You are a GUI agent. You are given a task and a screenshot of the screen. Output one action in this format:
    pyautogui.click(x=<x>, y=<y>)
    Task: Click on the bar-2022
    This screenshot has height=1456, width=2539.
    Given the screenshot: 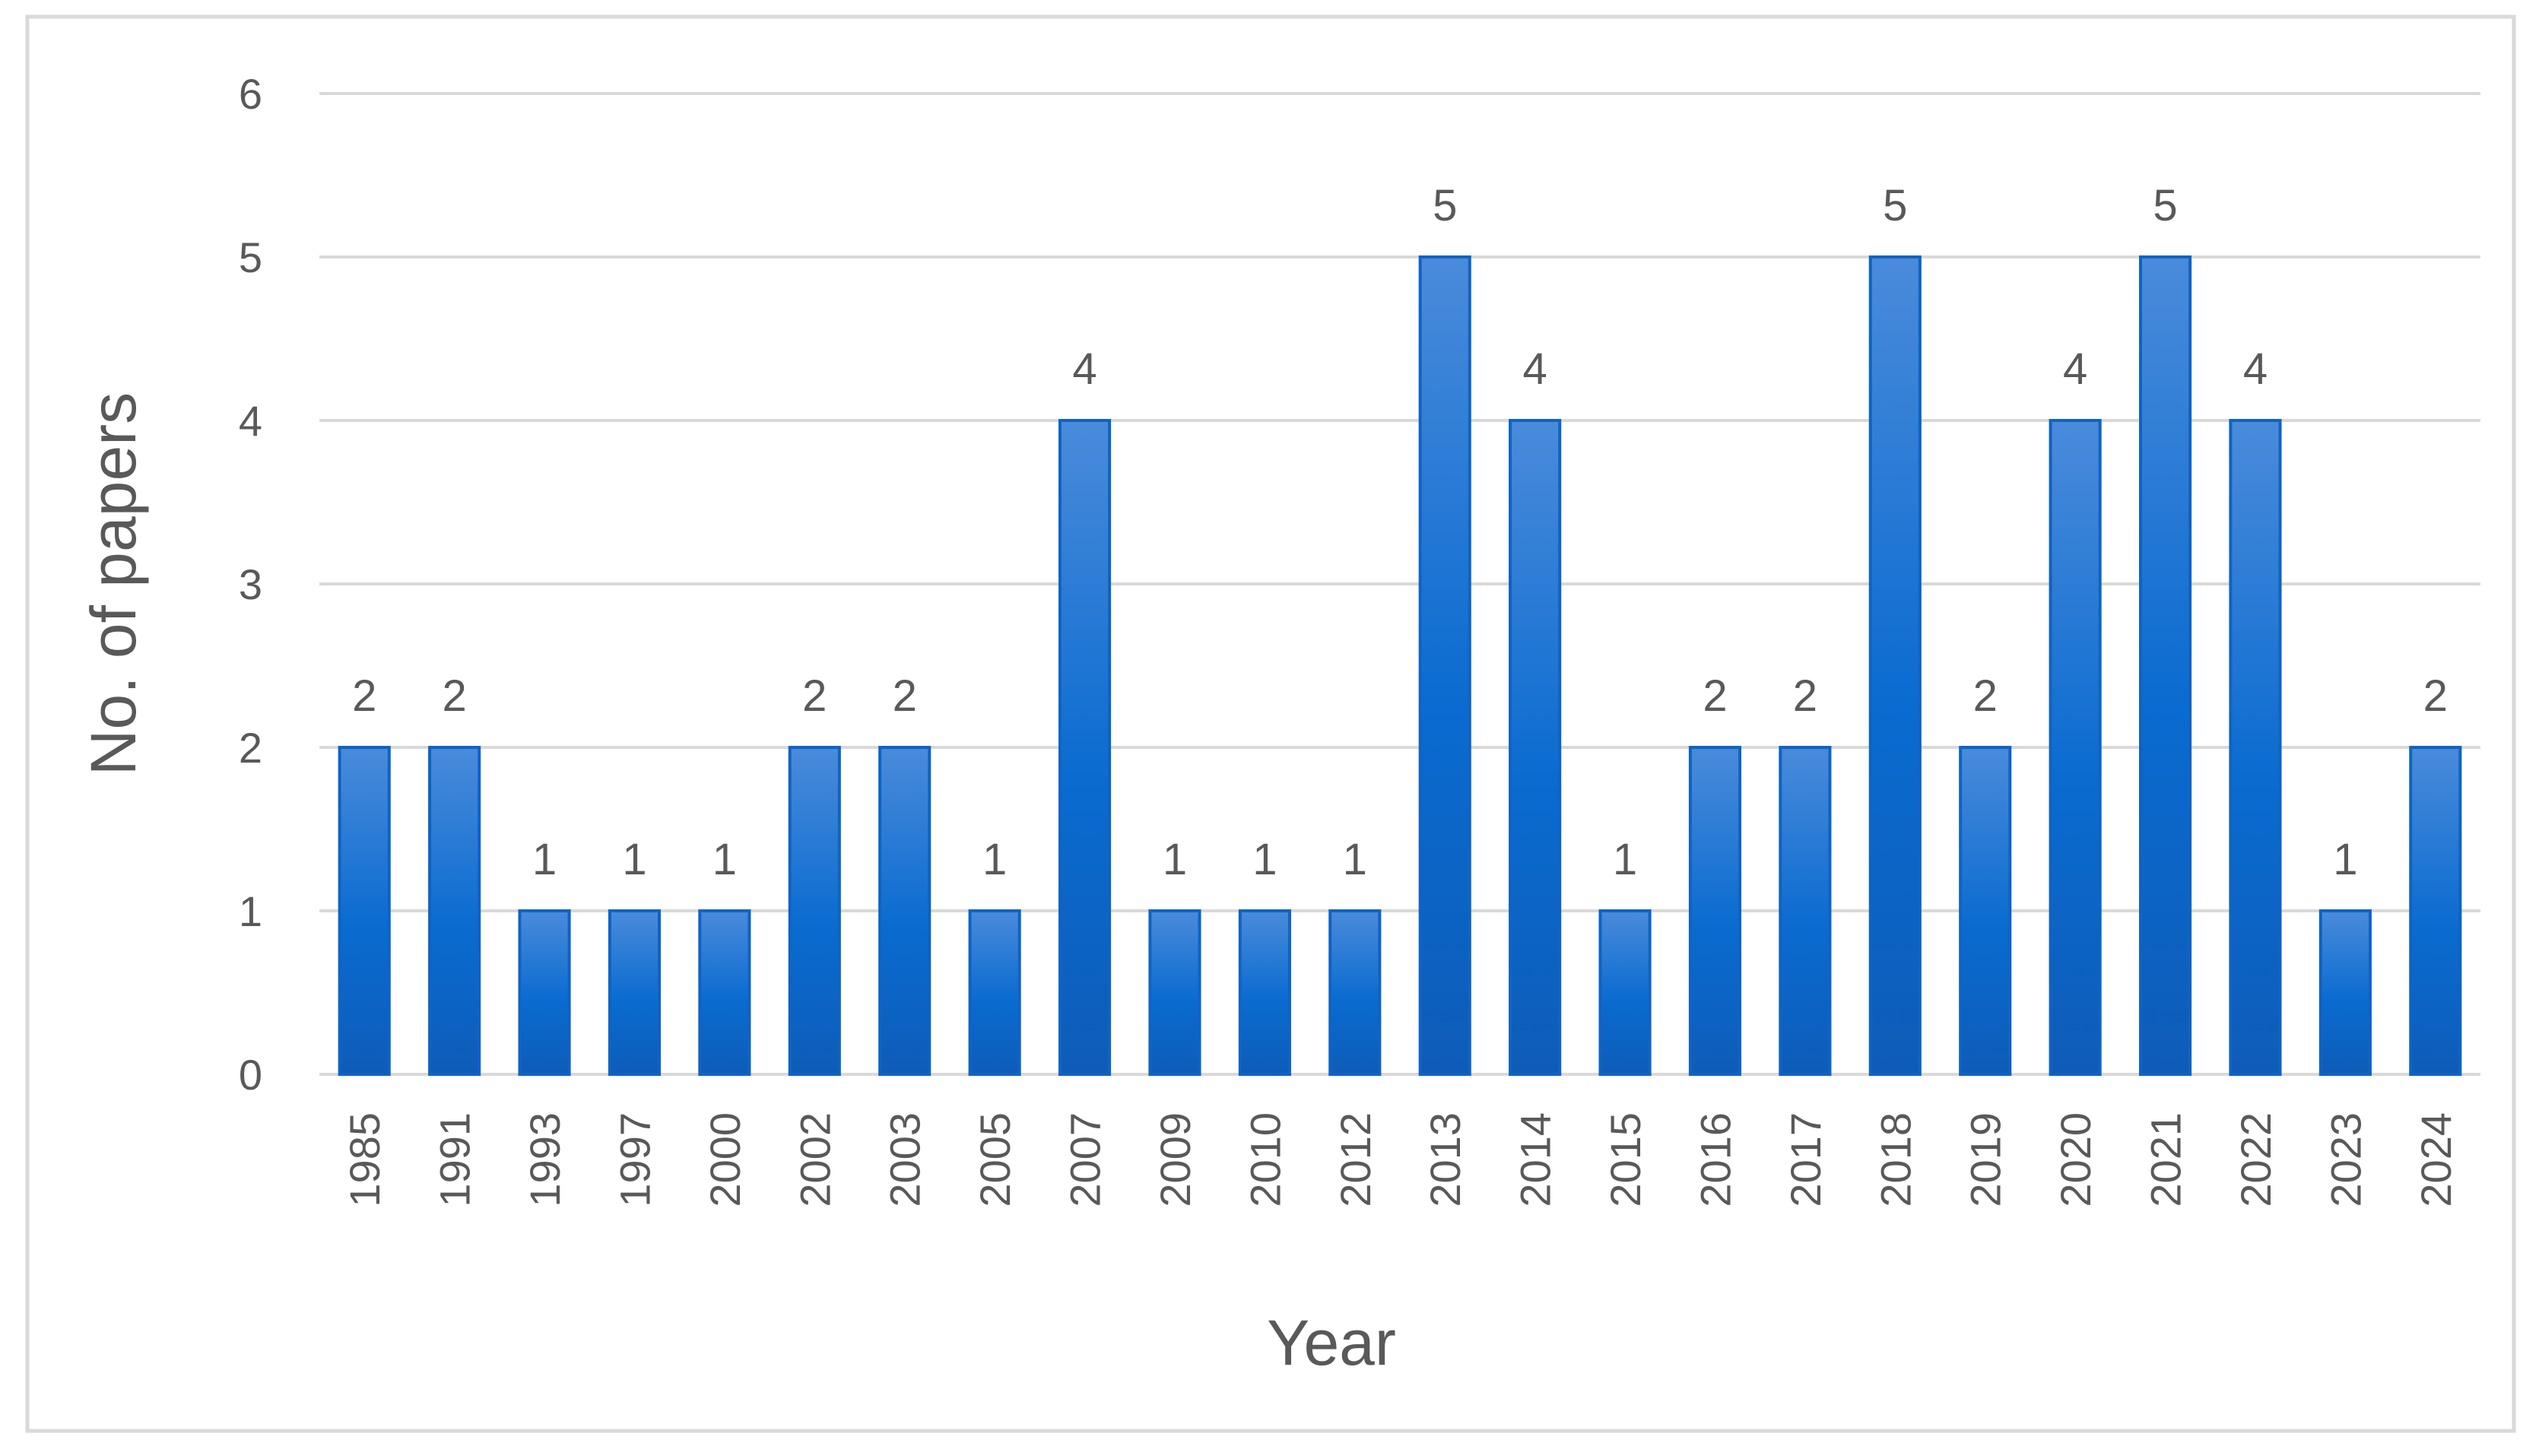 What is the action you would take?
    pyautogui.click(x=2256, y=748)
    